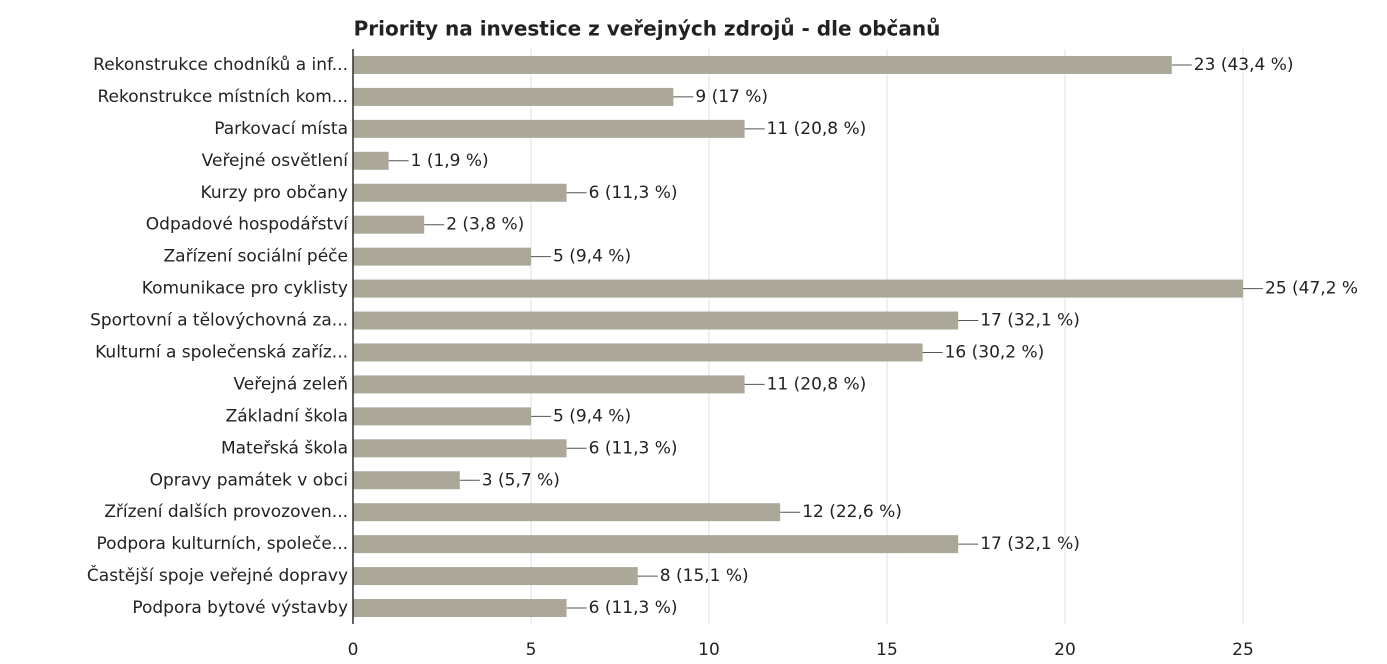 Image resolution: width=1387 pixels, height=664 pixels. Describe the element at coordinates (521, 480) in the screenshot. I see `value-label: 3 (5,7 %)` at that location.